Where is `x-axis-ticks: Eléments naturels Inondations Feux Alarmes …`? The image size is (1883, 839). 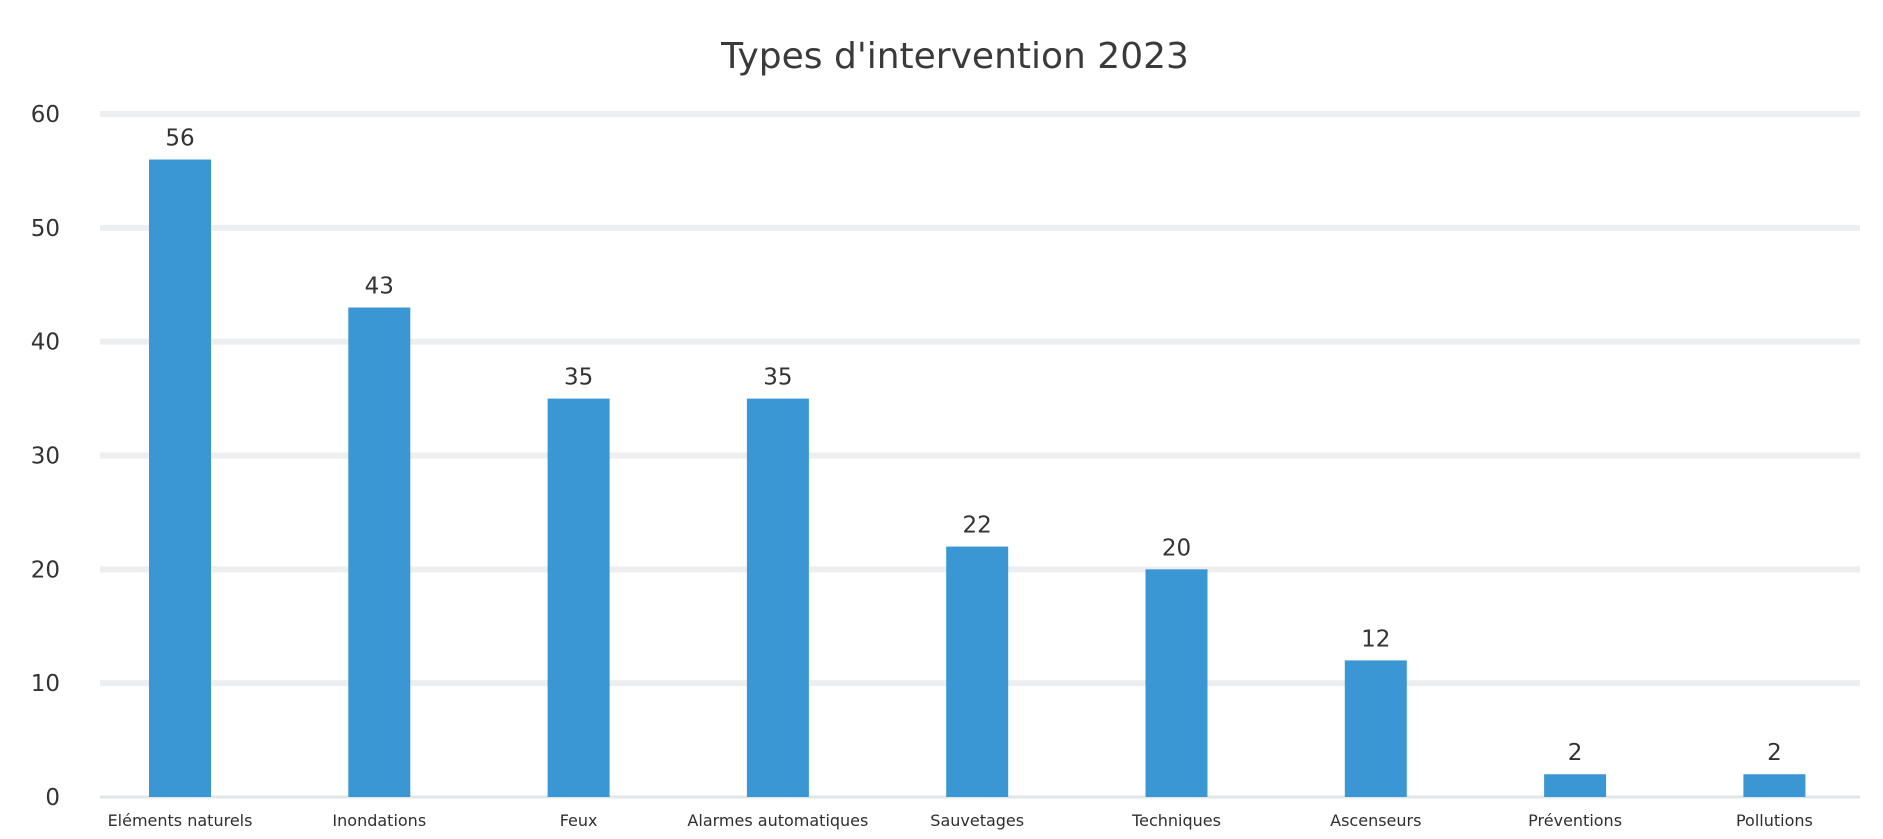 x-axis-ticks: Eléments naturels Inondations Feux Alarmes … is located at coordinates (960, 820).